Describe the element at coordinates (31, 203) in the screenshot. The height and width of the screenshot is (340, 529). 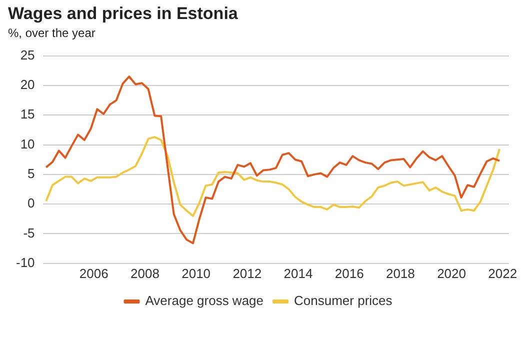
I see `y-tick-label: 0` at that location.